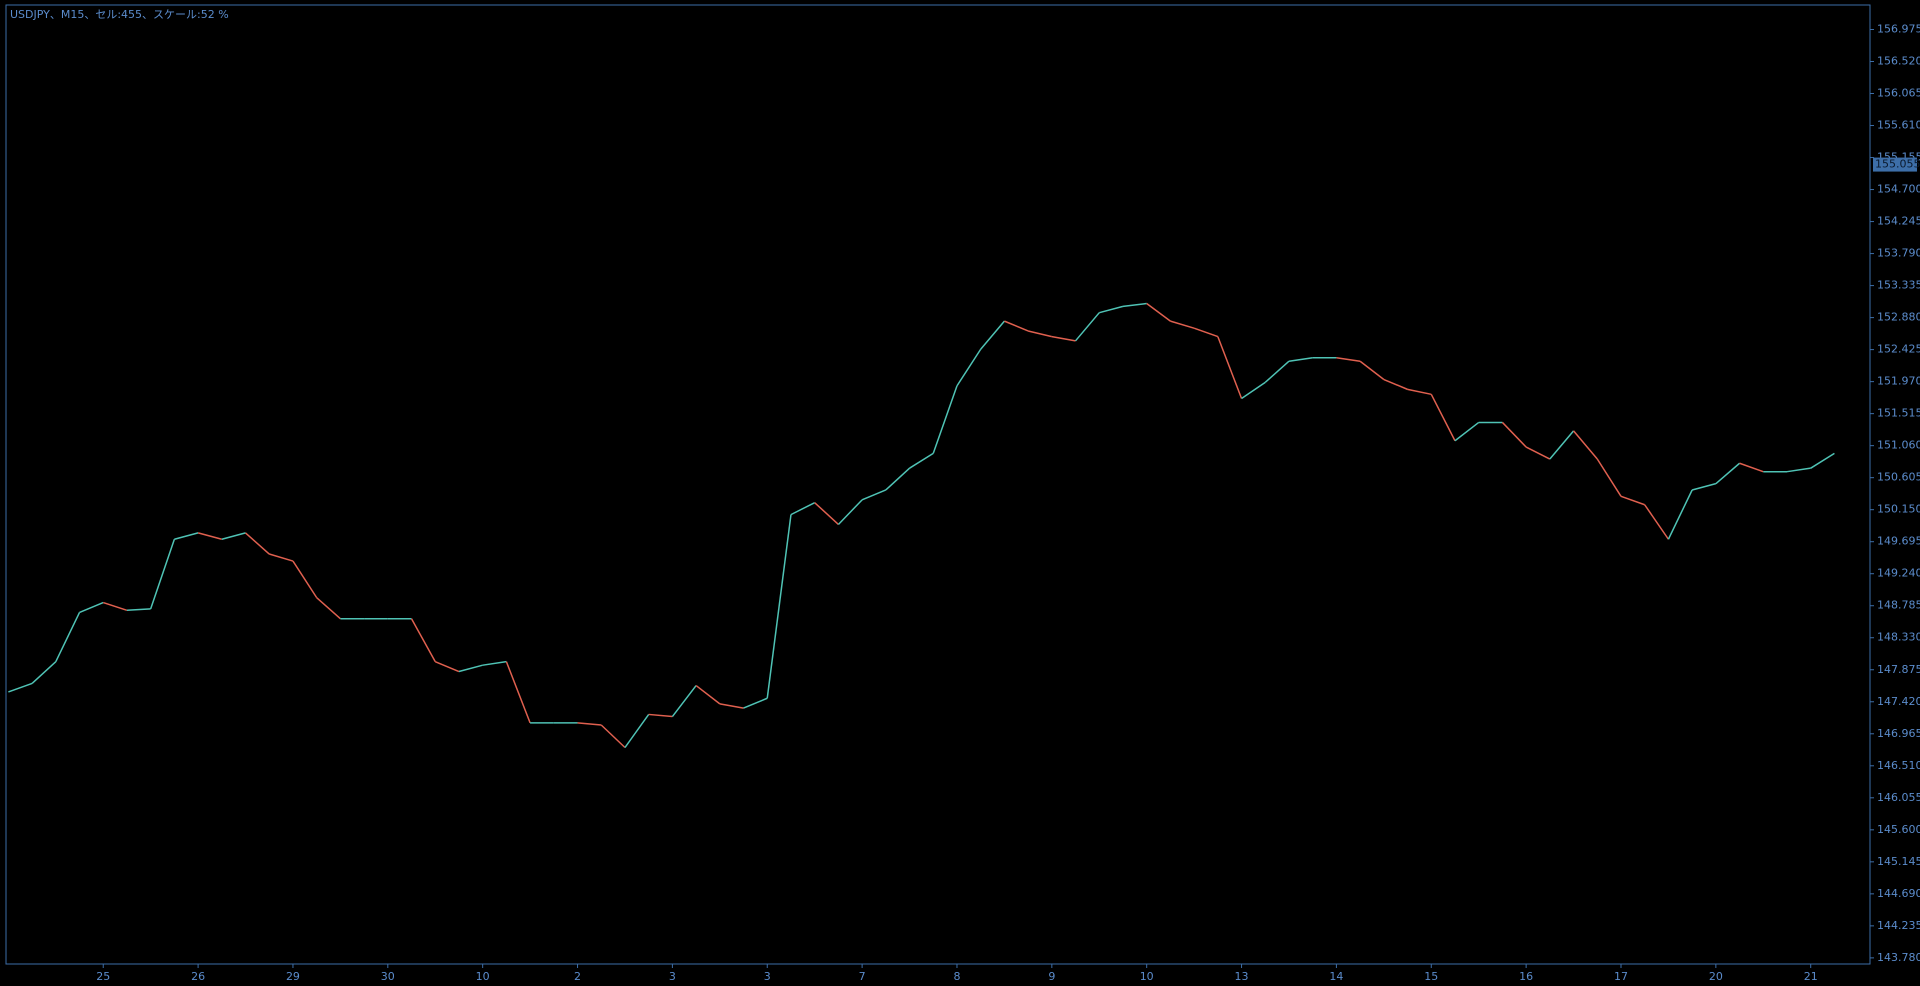  I want to click on x-tick-label: 25, so click(103, 976).